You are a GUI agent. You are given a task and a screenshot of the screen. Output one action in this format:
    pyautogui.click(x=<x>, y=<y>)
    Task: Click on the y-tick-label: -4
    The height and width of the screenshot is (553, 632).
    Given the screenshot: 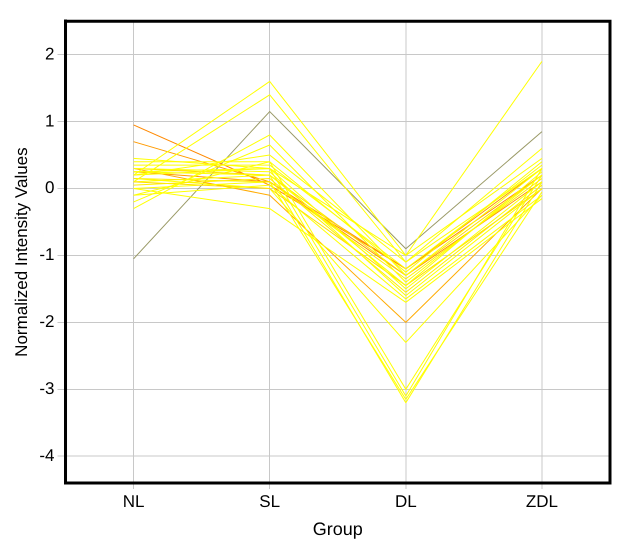 What is the action you would take?
    pyautogui.click(x=47, y=455)
    